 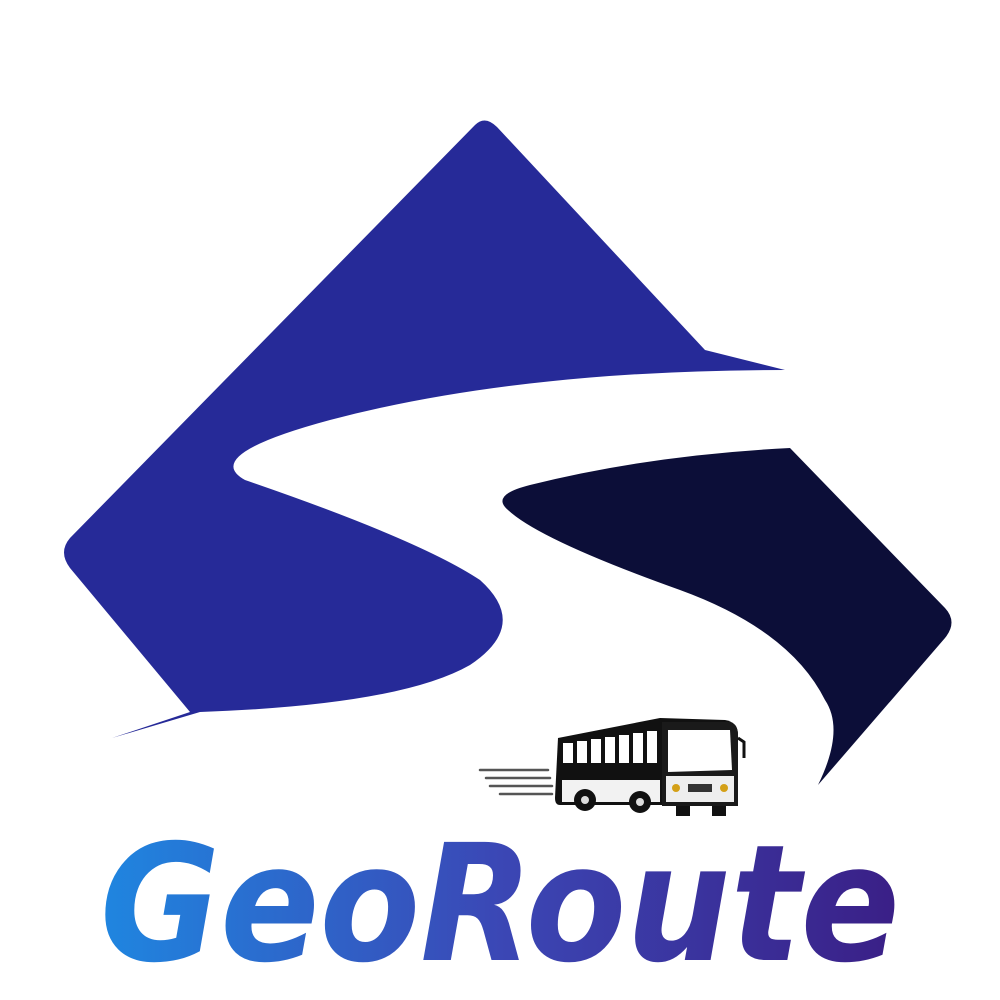 What do you see at coordinates (676, 788) in the screenshot?
I see `bus-headlight-left` at bounding box center [676, 788].